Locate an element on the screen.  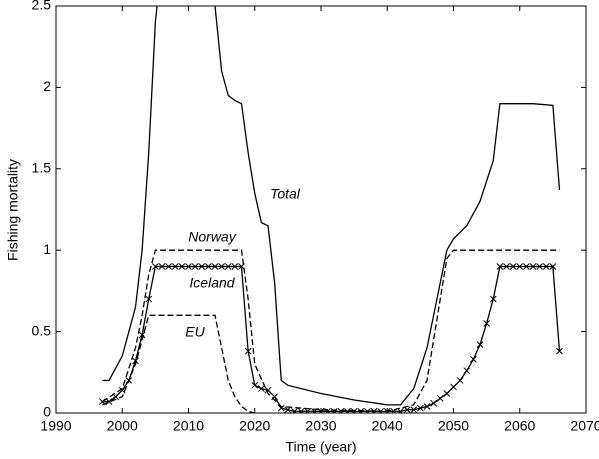
x-tick-label: 2070 is located at coordinates (584, 426).